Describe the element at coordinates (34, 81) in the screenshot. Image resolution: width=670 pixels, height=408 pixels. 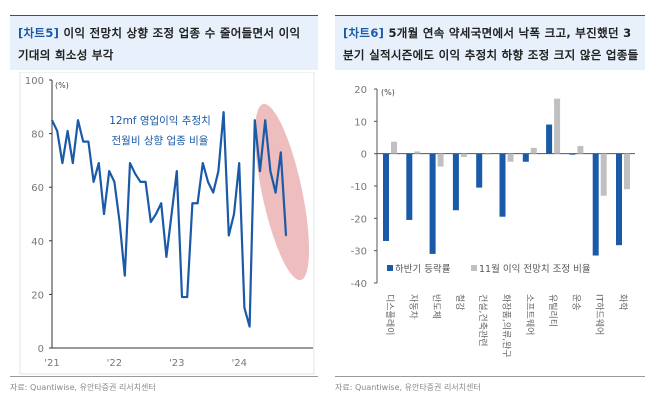
I see `y-tick-label: 100` at that location.